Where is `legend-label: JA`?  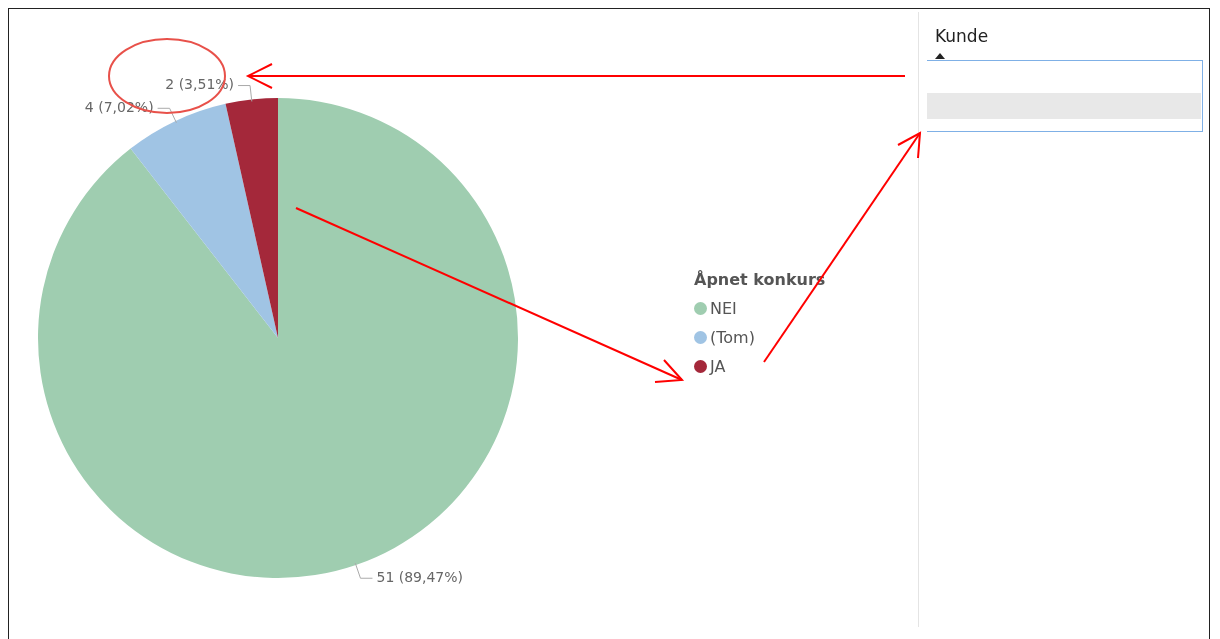
legend-label: JA is located at coordinates (718, 366).